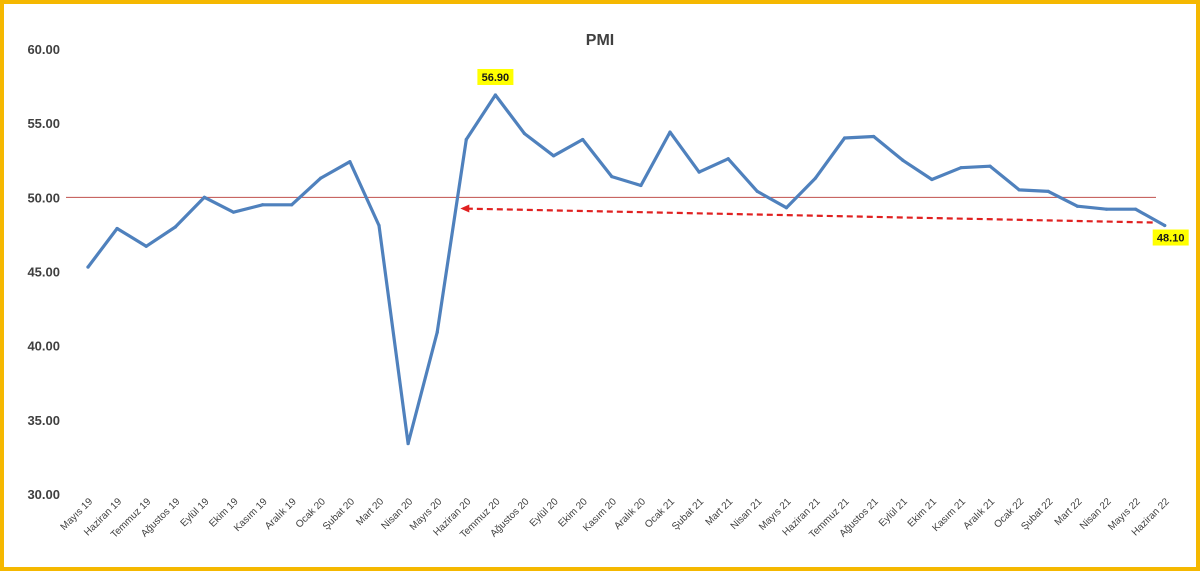  I want to click on y-tick-label: 30.00, so click(43, 494).